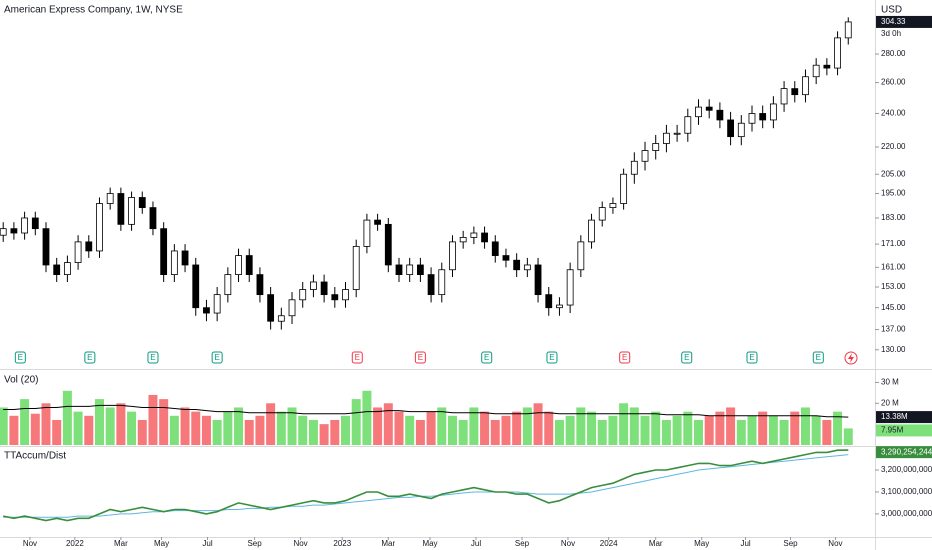 The image size is (932, 550). What do you see at coordinates (904, 452) in the screenshot?
I see `ad-badge-bg` at bounding box center [904, 452].